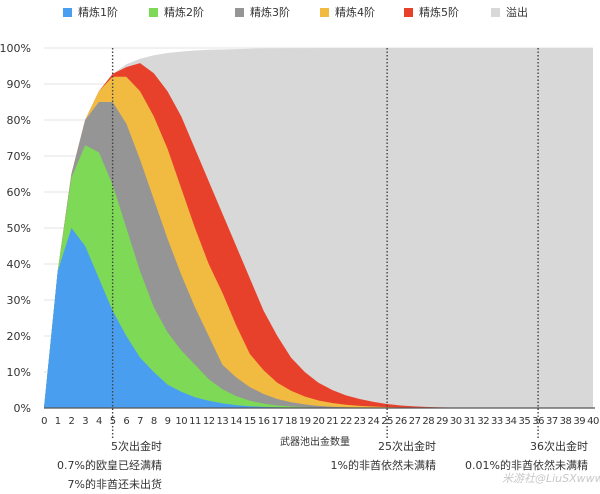 The width and height of the screenshot is (600, 494). I want to click on y-axis-ticks: 0% 10% 20% 30% 40% 50% 60% 70% 80% 90% 100%, so click(15, 228).